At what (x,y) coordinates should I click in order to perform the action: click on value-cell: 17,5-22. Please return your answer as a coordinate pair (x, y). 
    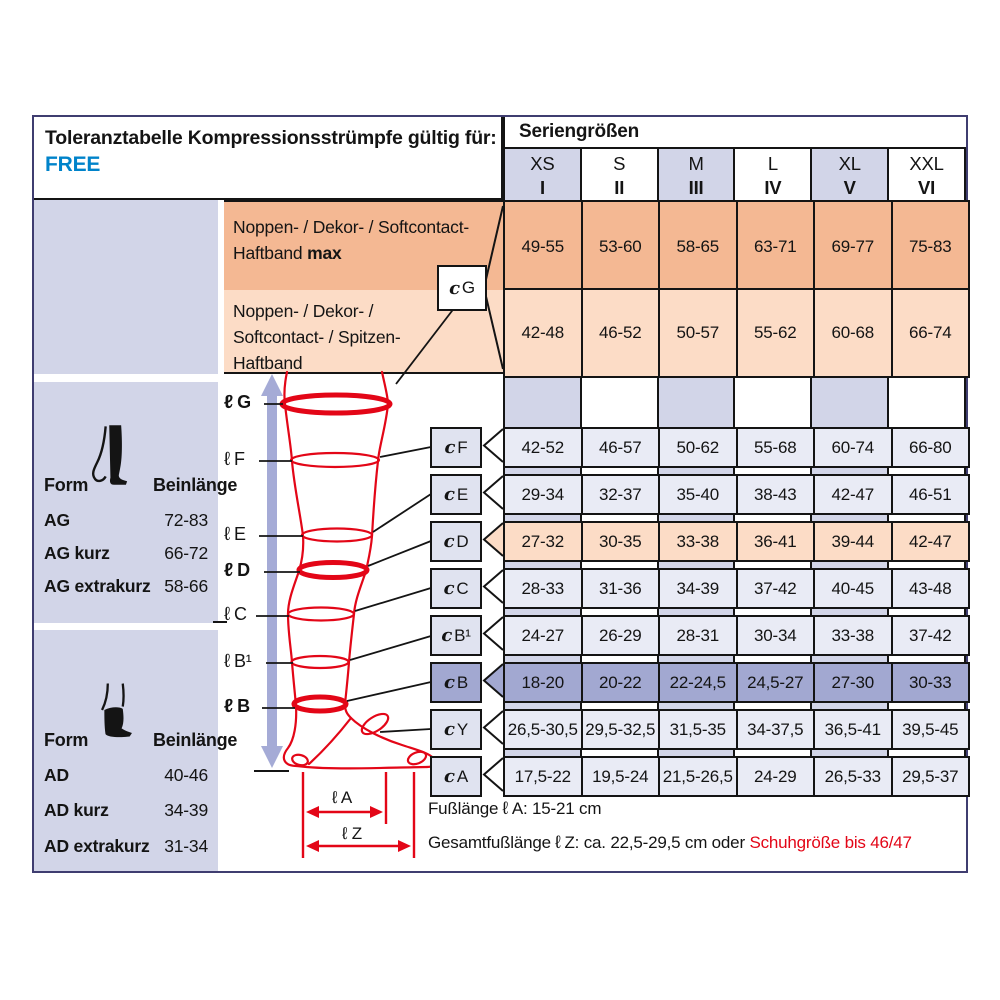
    Looking at the image, I should click on (543, 776).